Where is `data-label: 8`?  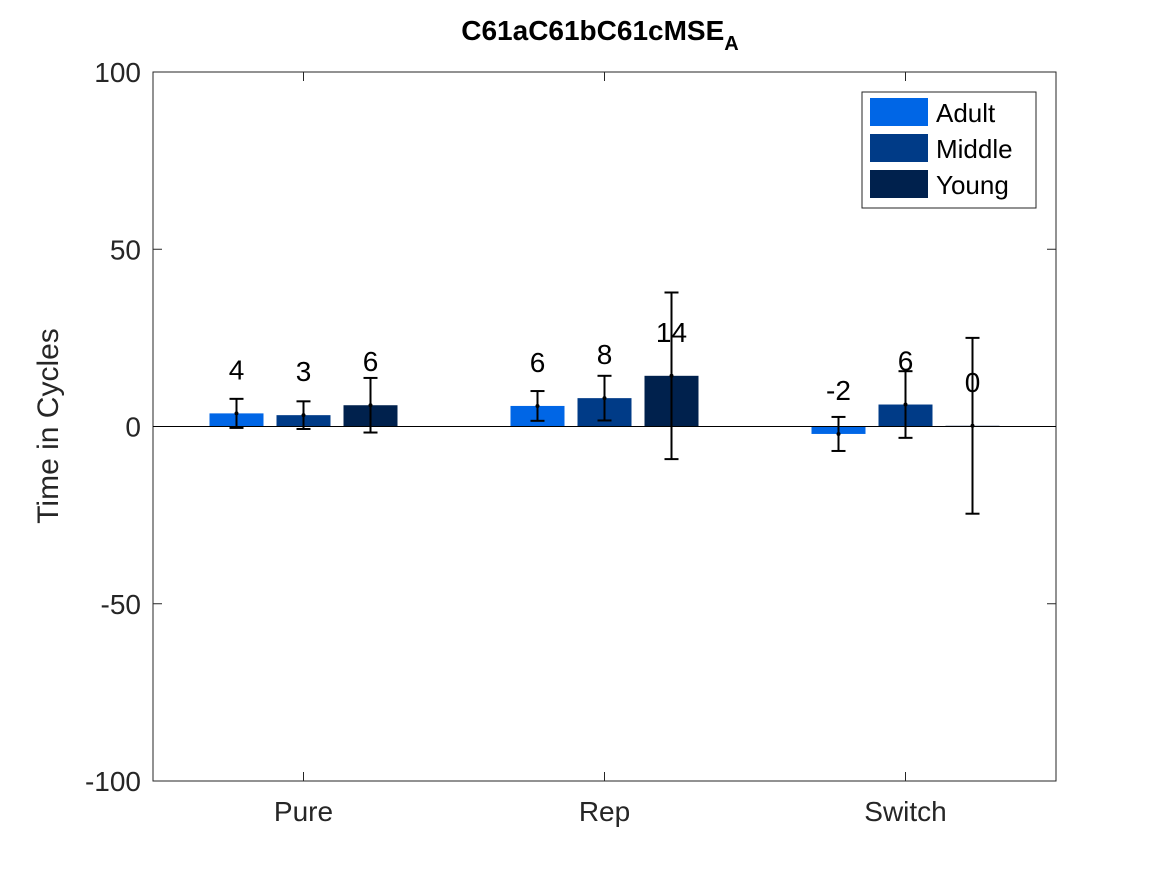 data-label: 8 is located at coordinates (605, 354).